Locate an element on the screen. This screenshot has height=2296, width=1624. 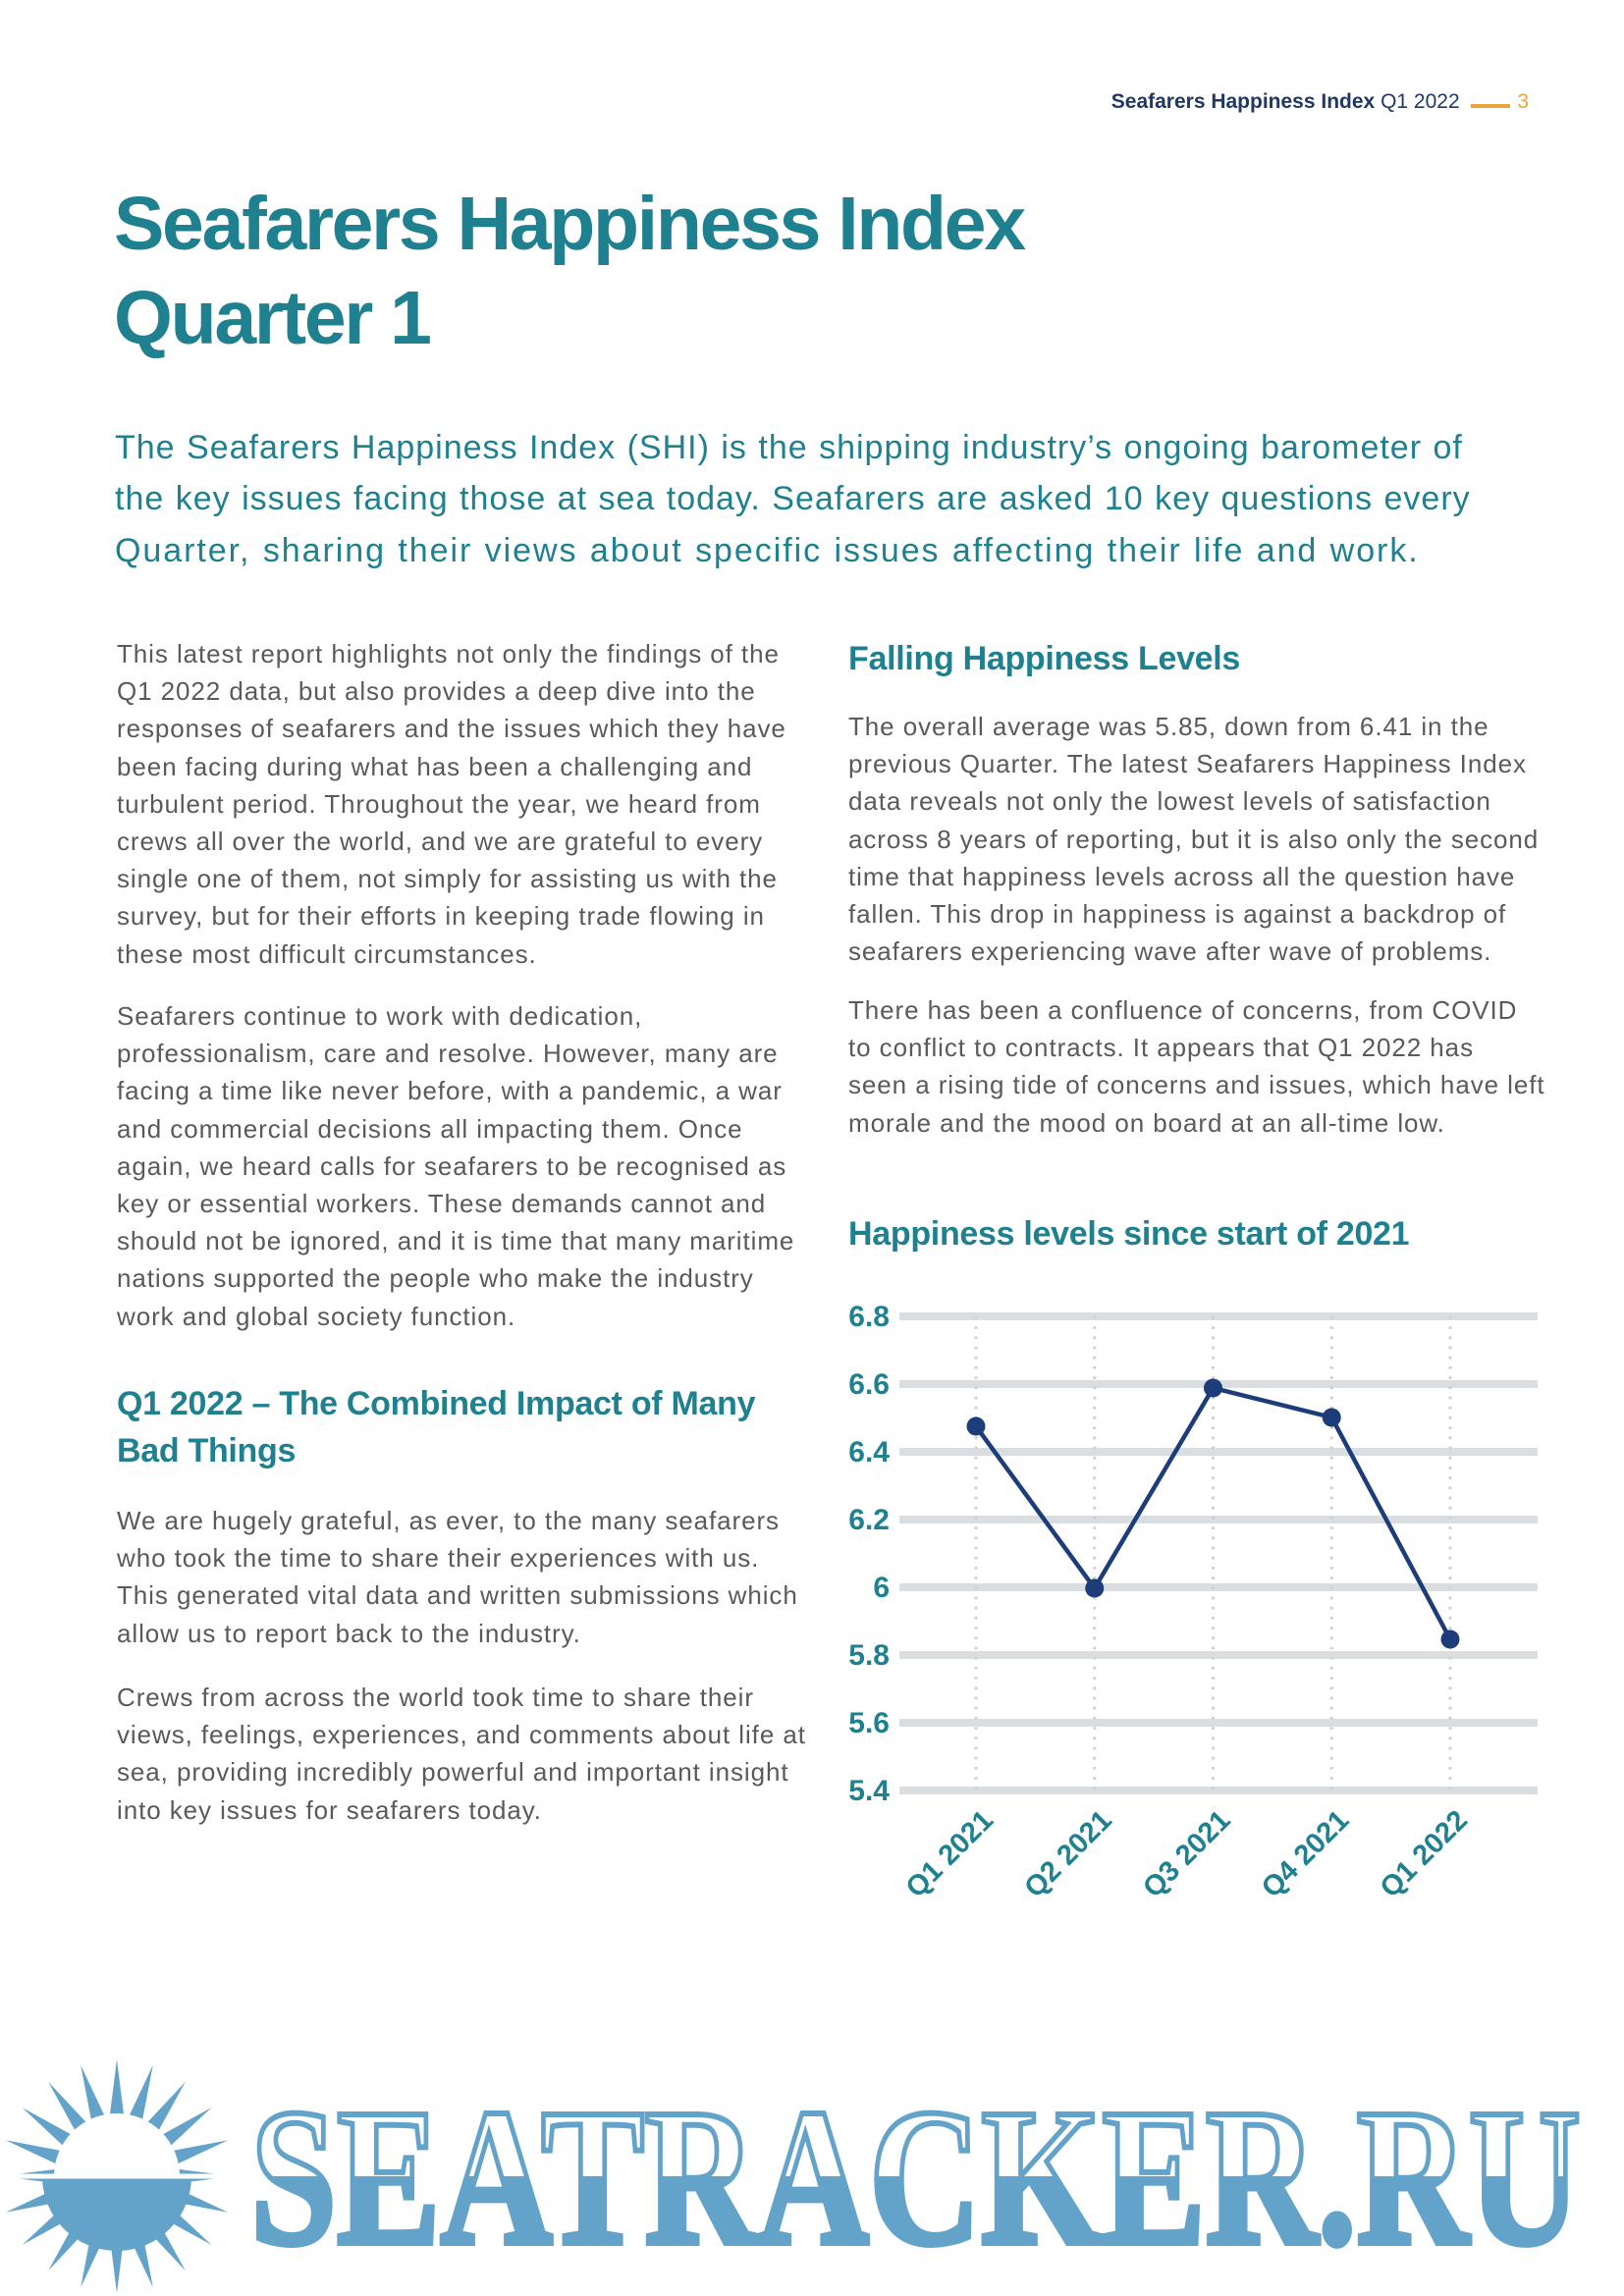
svg-text: SEATRACKER.RU is located at coordinates (915, 2177).